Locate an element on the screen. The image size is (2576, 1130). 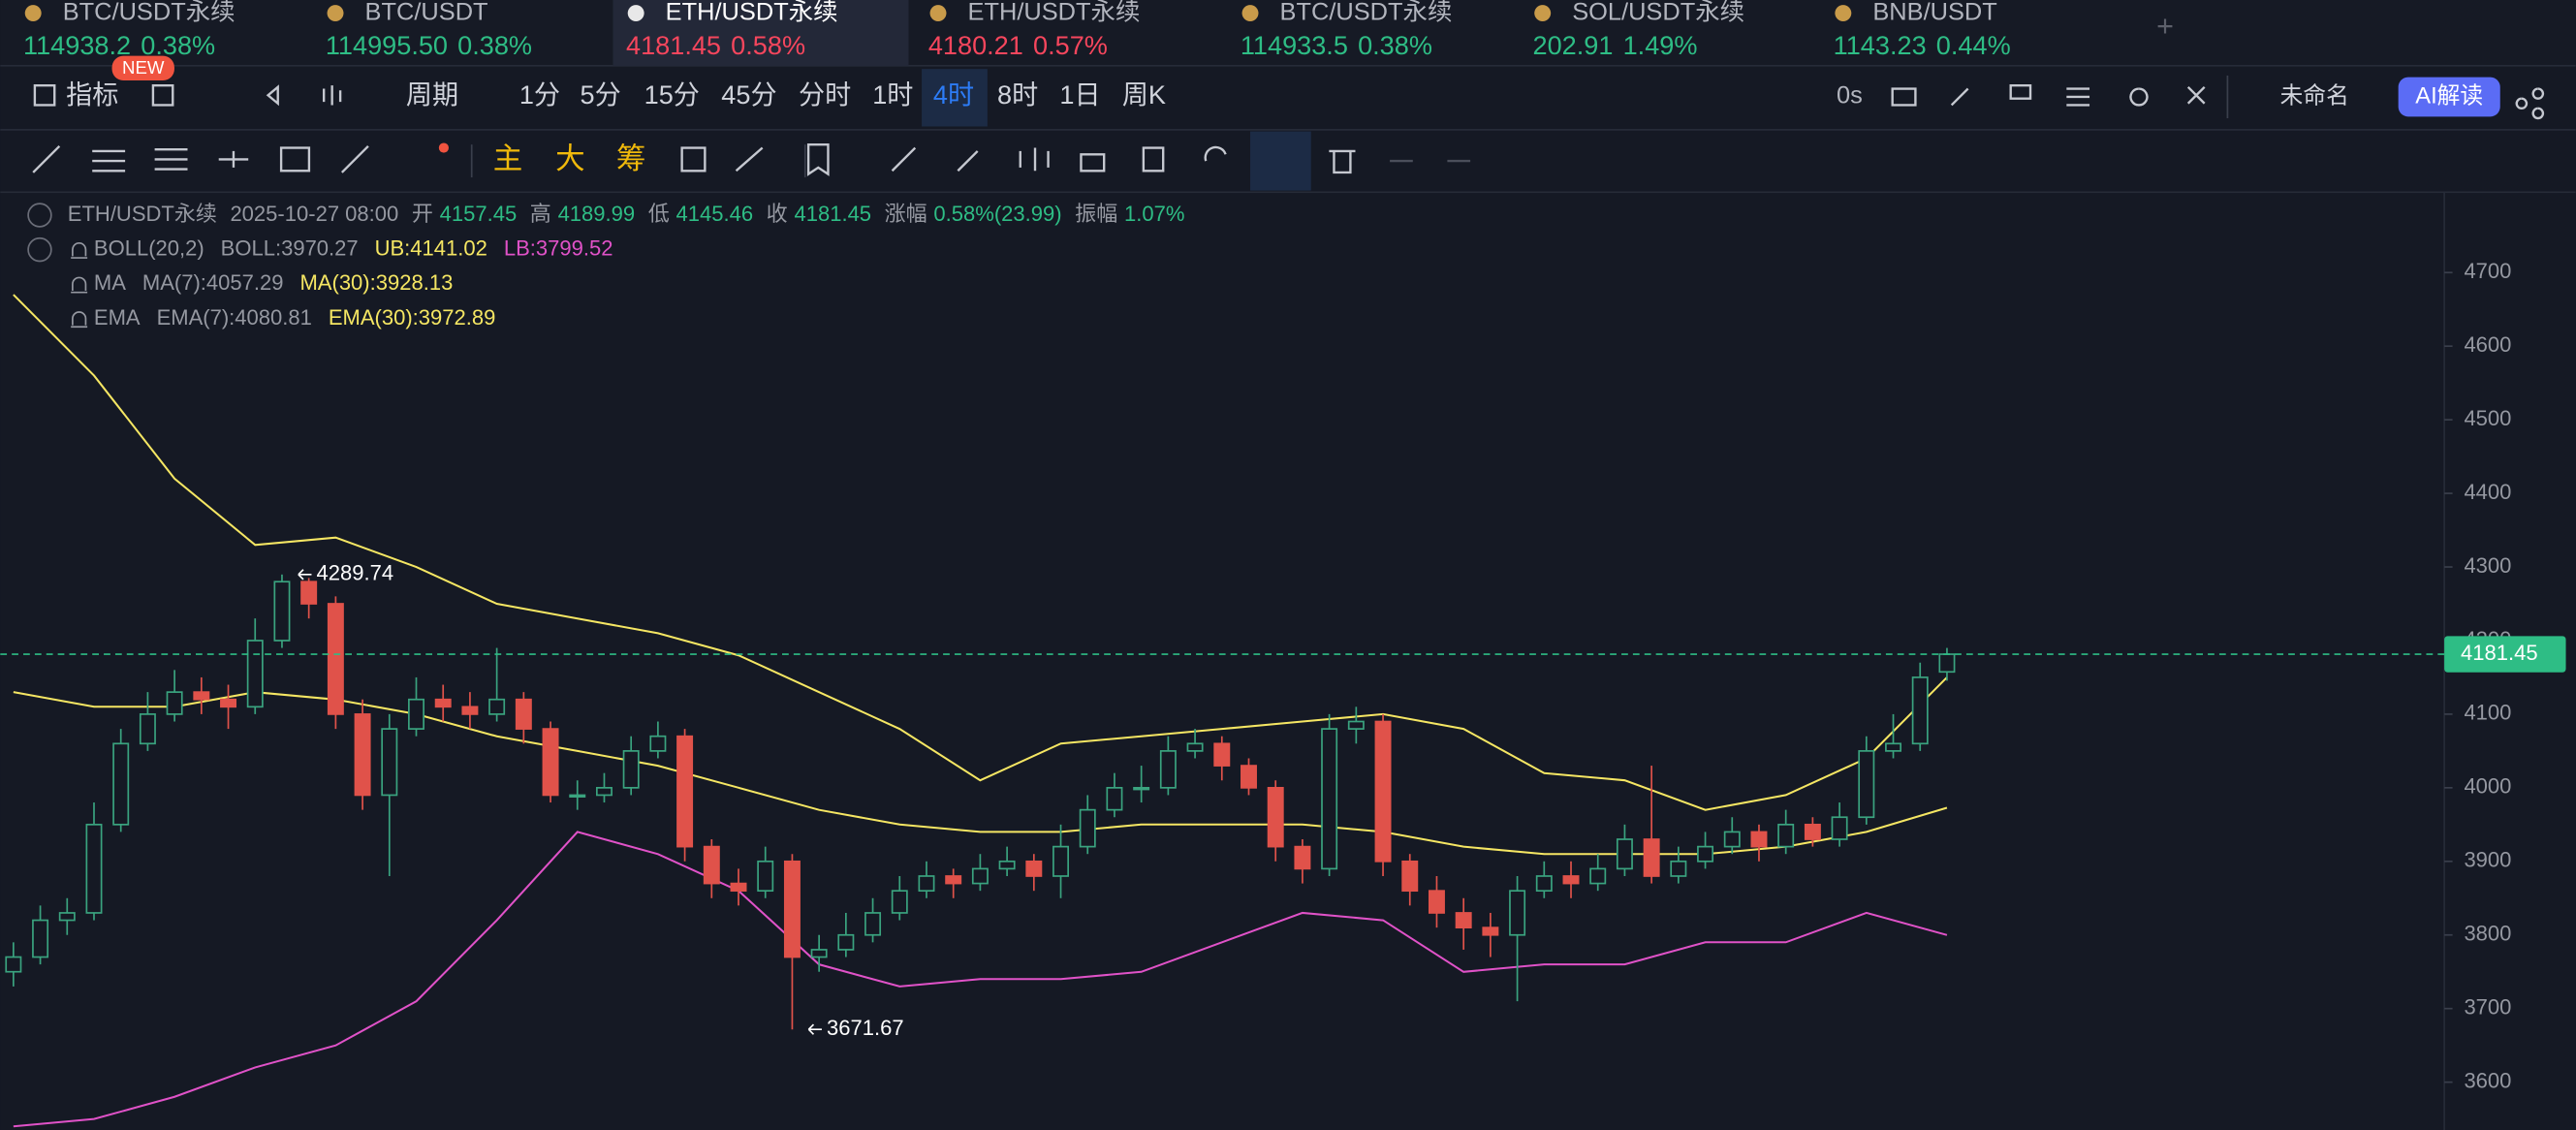
tab-icon is located at coordinates (335, 13).